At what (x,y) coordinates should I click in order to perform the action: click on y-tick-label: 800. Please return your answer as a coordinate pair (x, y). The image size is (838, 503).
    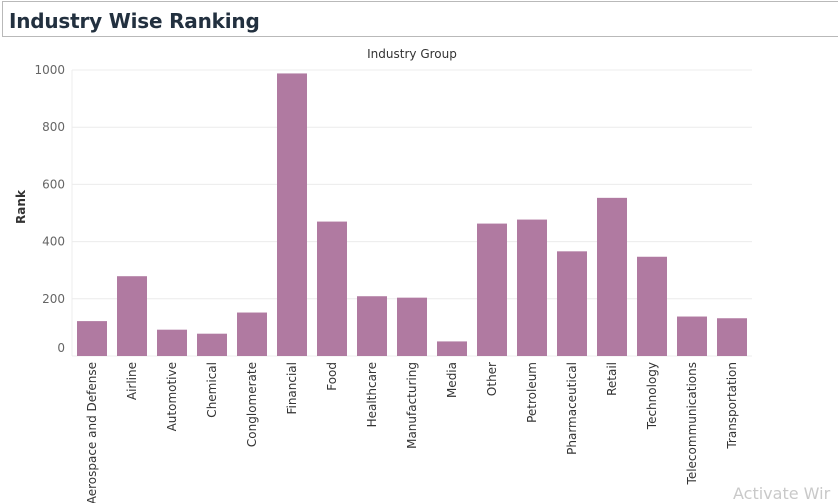
    Looking at the image, I should click on (53, 127).